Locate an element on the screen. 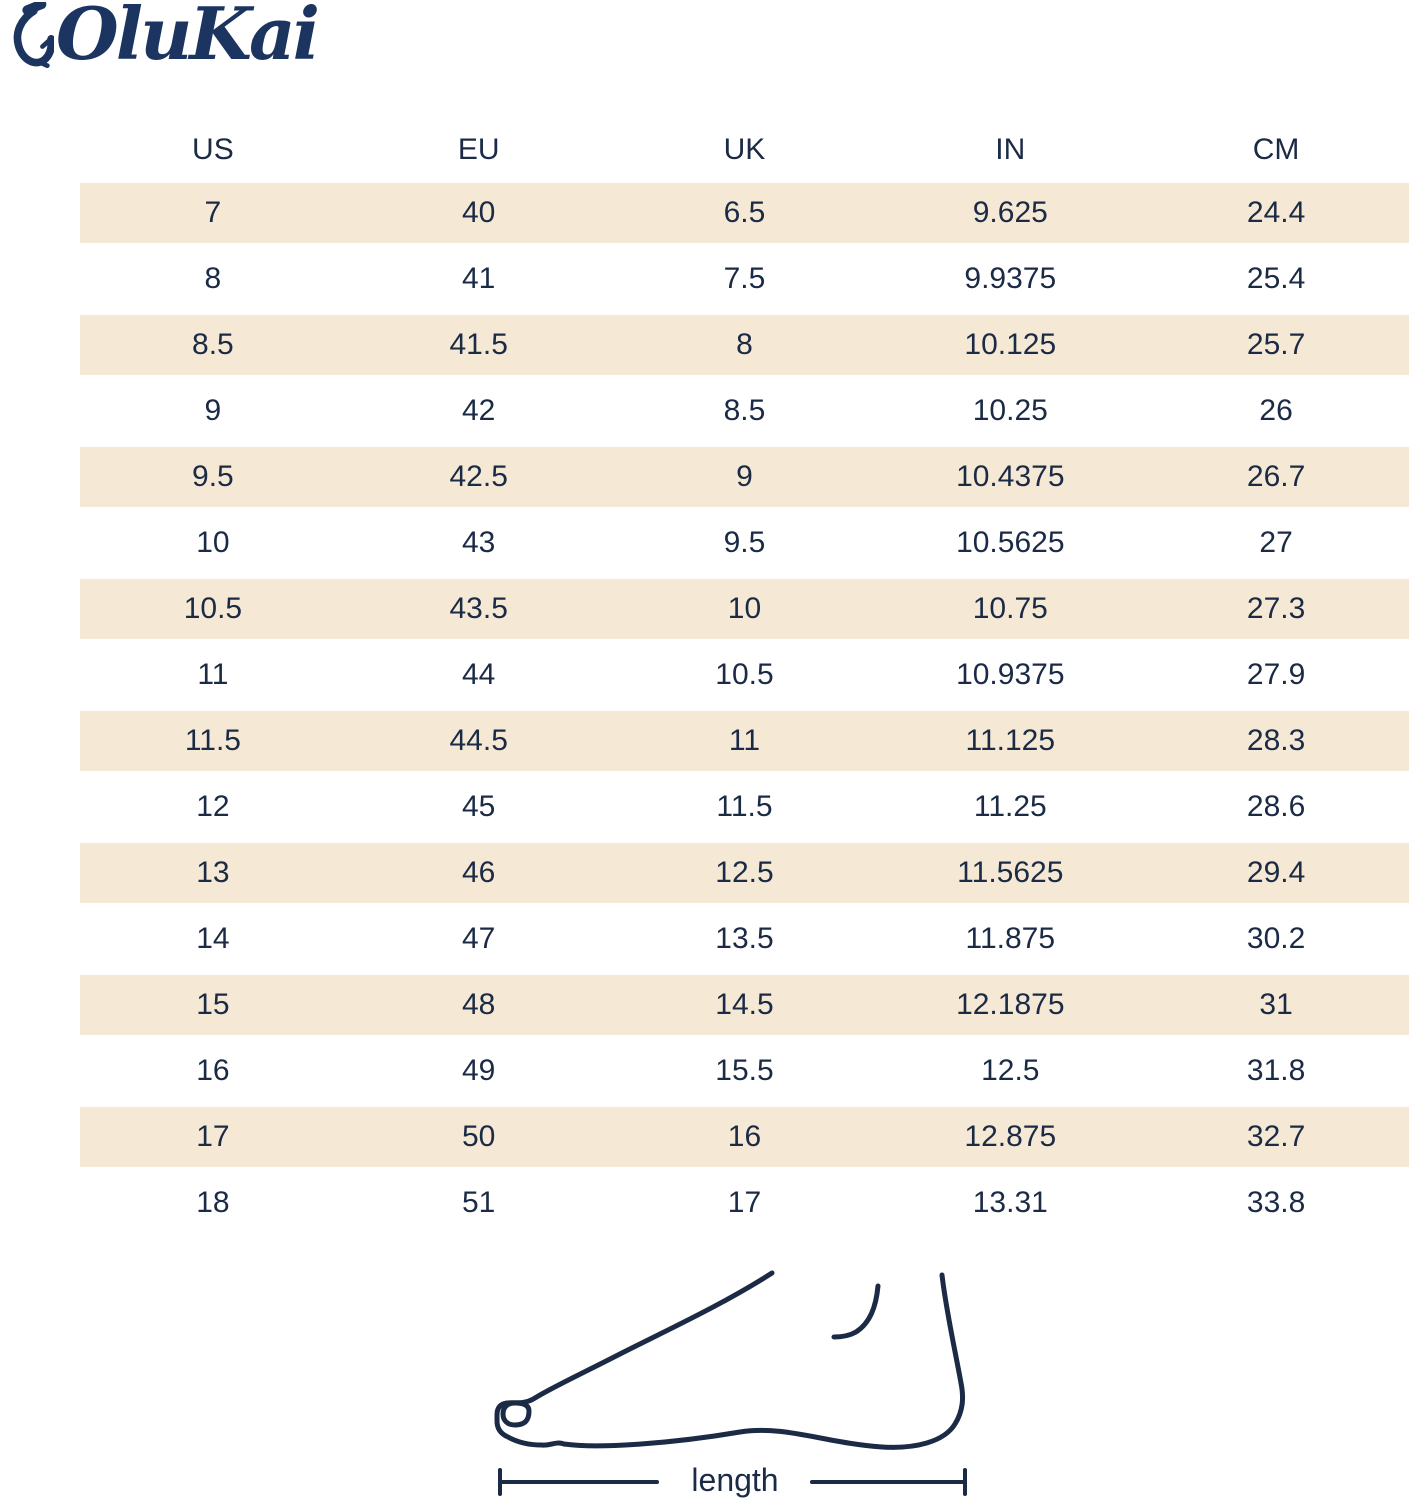  table-cell: 27 is located at coordinates (1276, 542).